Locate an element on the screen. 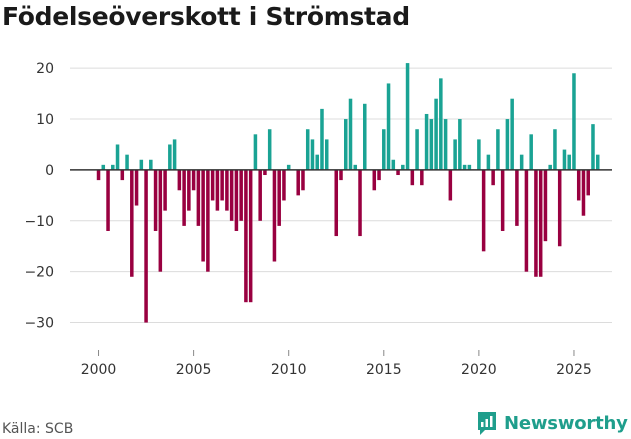  y-tick-label: 0 is located at coordinates (49, 171).